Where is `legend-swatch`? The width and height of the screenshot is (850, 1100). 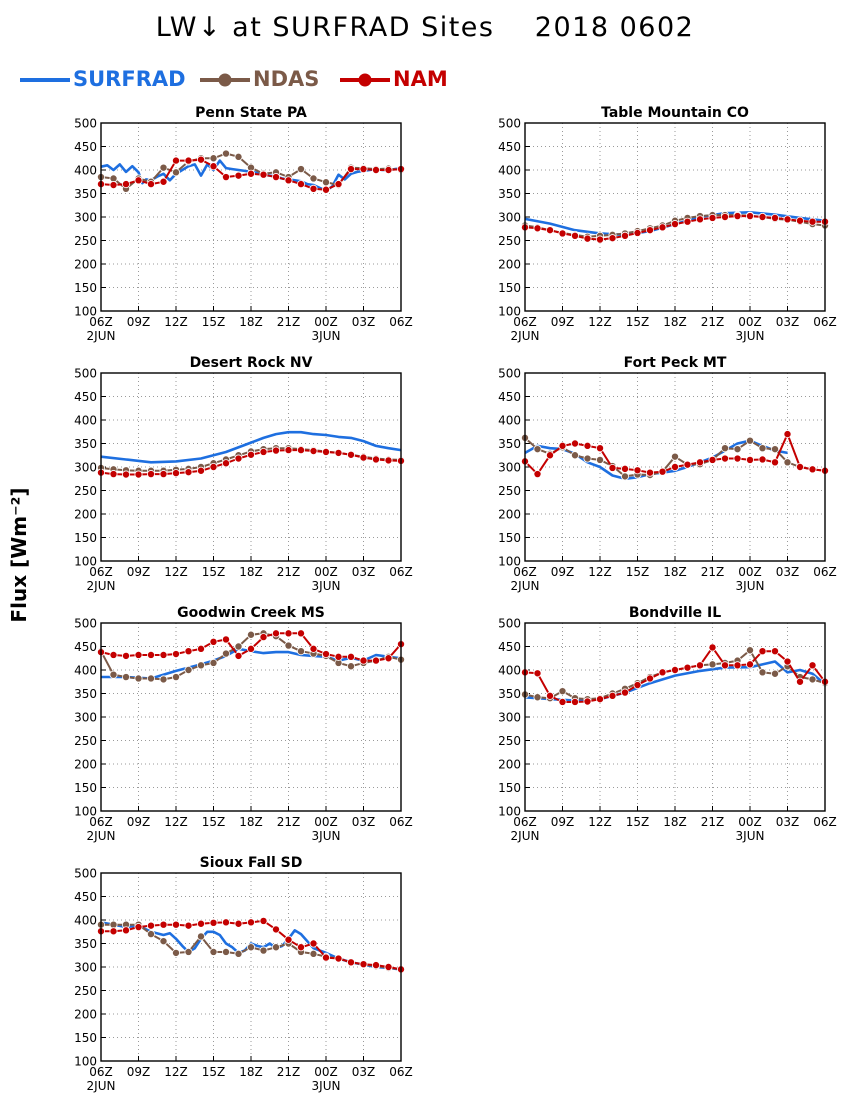 legend-swatch is located at coordinates (45, 80).